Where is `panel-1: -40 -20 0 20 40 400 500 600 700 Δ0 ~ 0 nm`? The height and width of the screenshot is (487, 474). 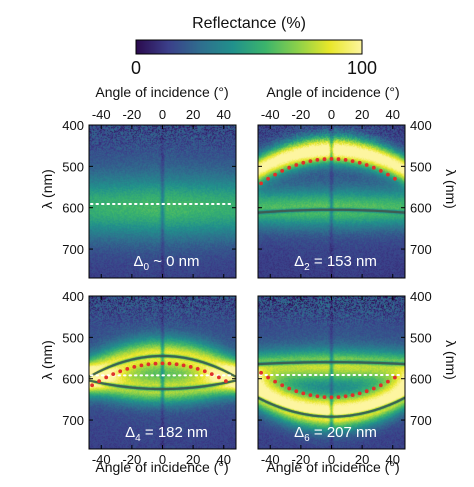 panel-1: -40 -20 0 20 40 400 500 600 700 Δ0 ~ 0 nm is located at coordinates (149, 193).